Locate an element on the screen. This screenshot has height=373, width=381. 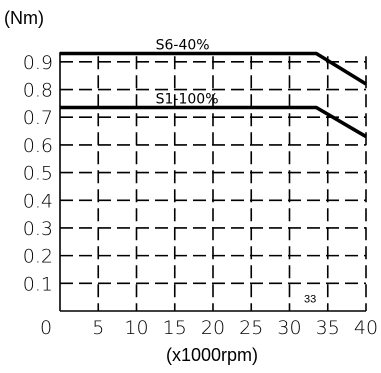
y-tick-label-3: 0.4 is located at coordinates (38, 201).